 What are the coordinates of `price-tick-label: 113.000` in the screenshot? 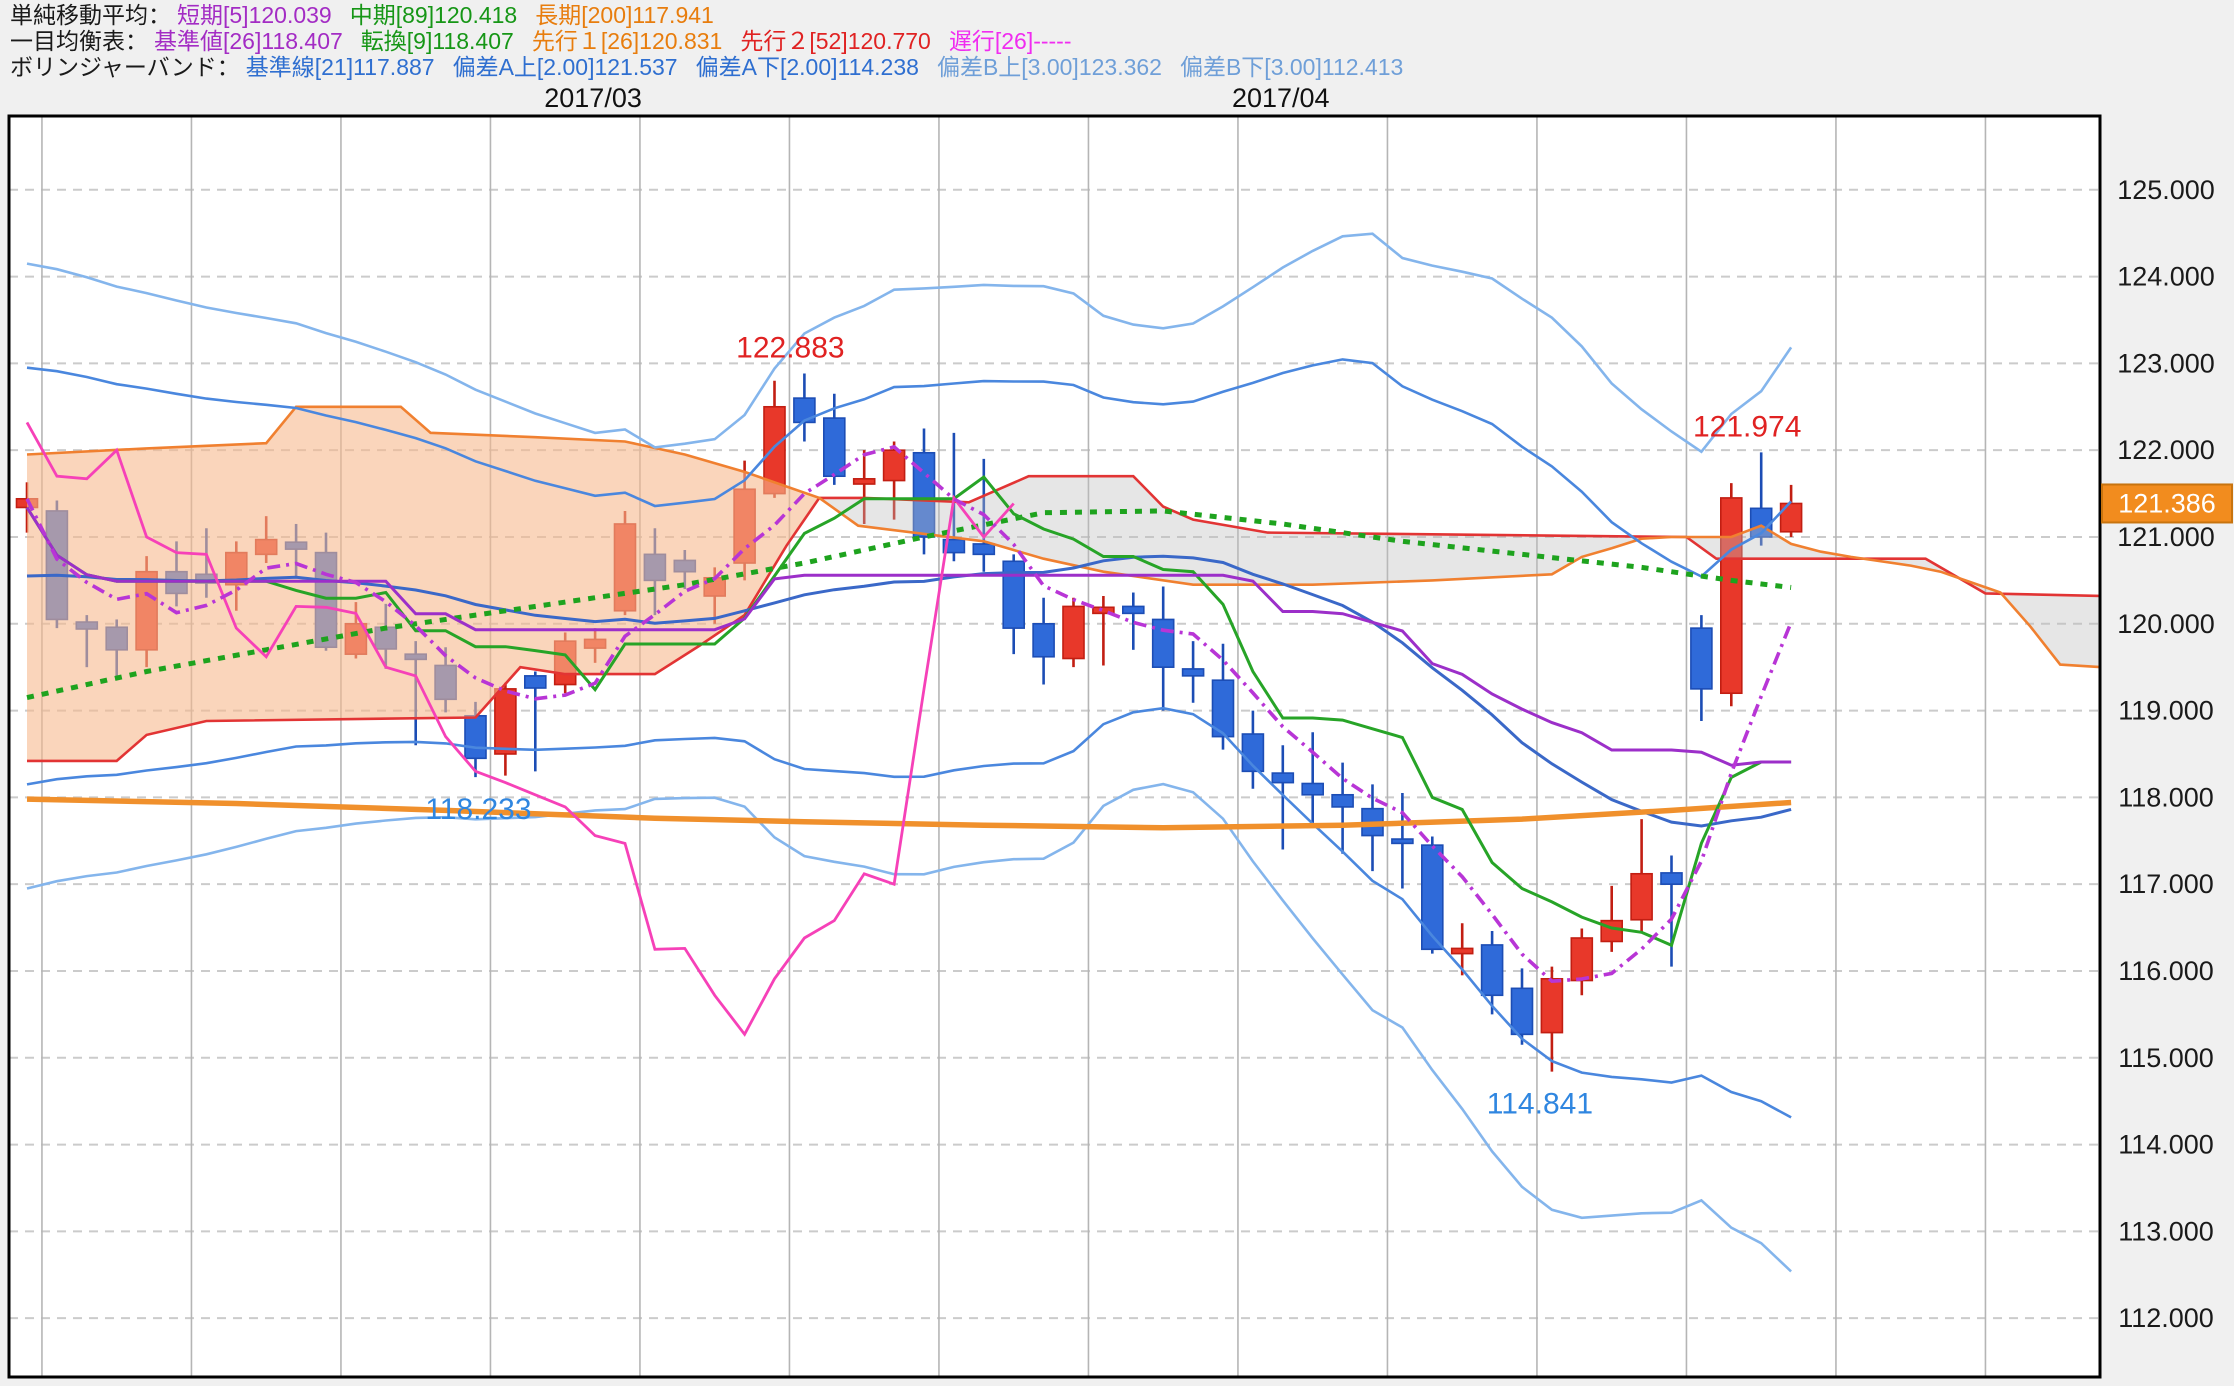 It's located at (2166, 1231).